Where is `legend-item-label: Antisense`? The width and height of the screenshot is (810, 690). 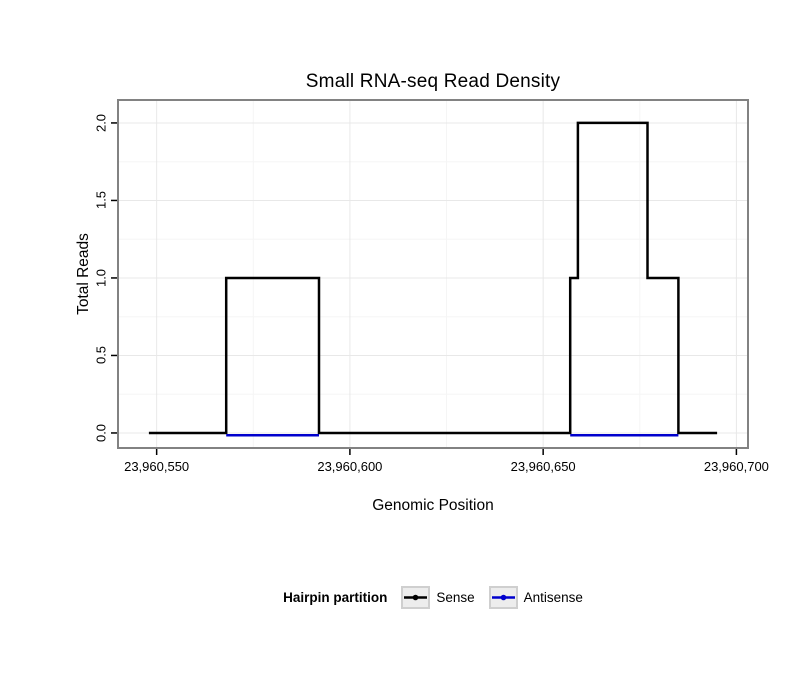 legend-item-label: Antisense is located at coordinates (553, 597).